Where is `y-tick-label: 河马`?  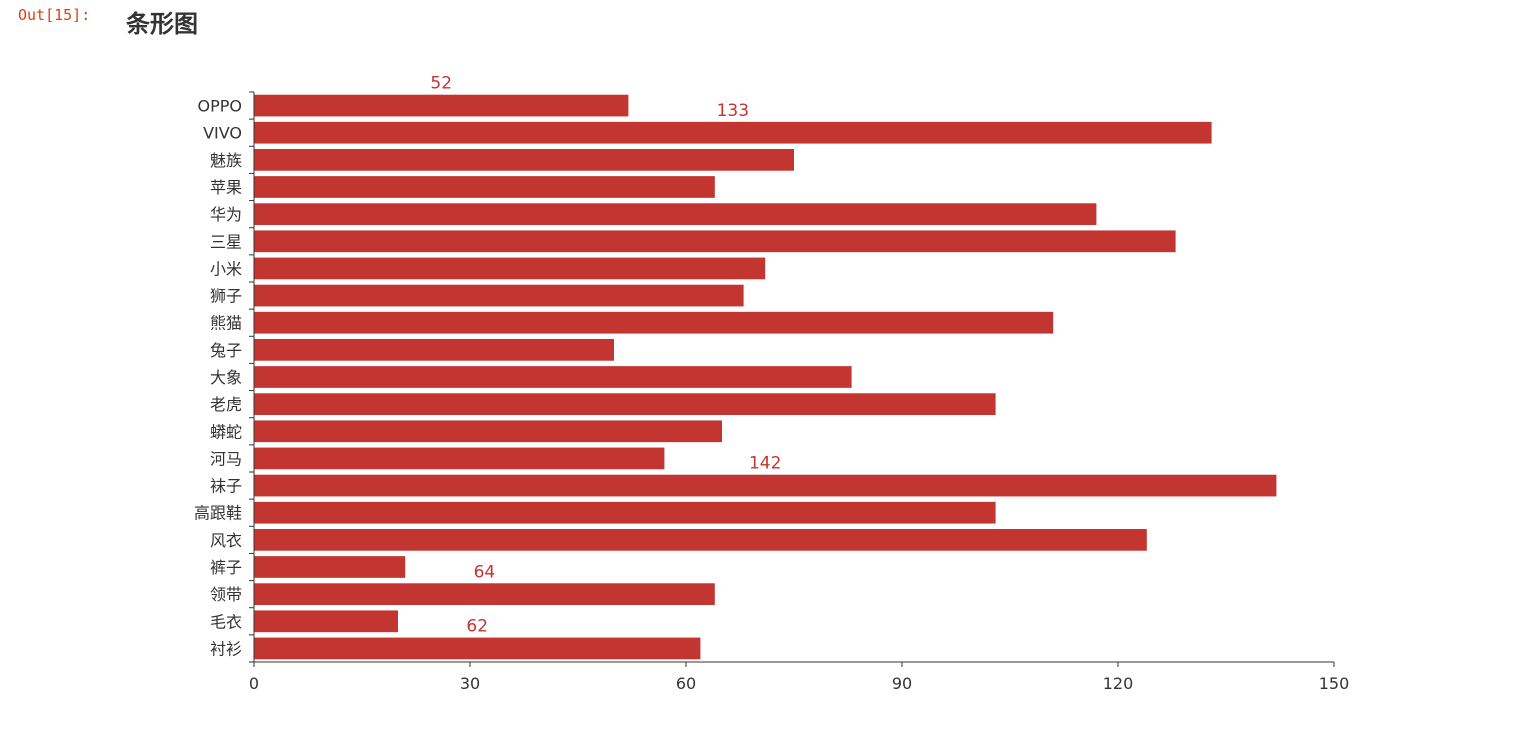 y-tick-label: 河马 is located at coordinates (226, 458).